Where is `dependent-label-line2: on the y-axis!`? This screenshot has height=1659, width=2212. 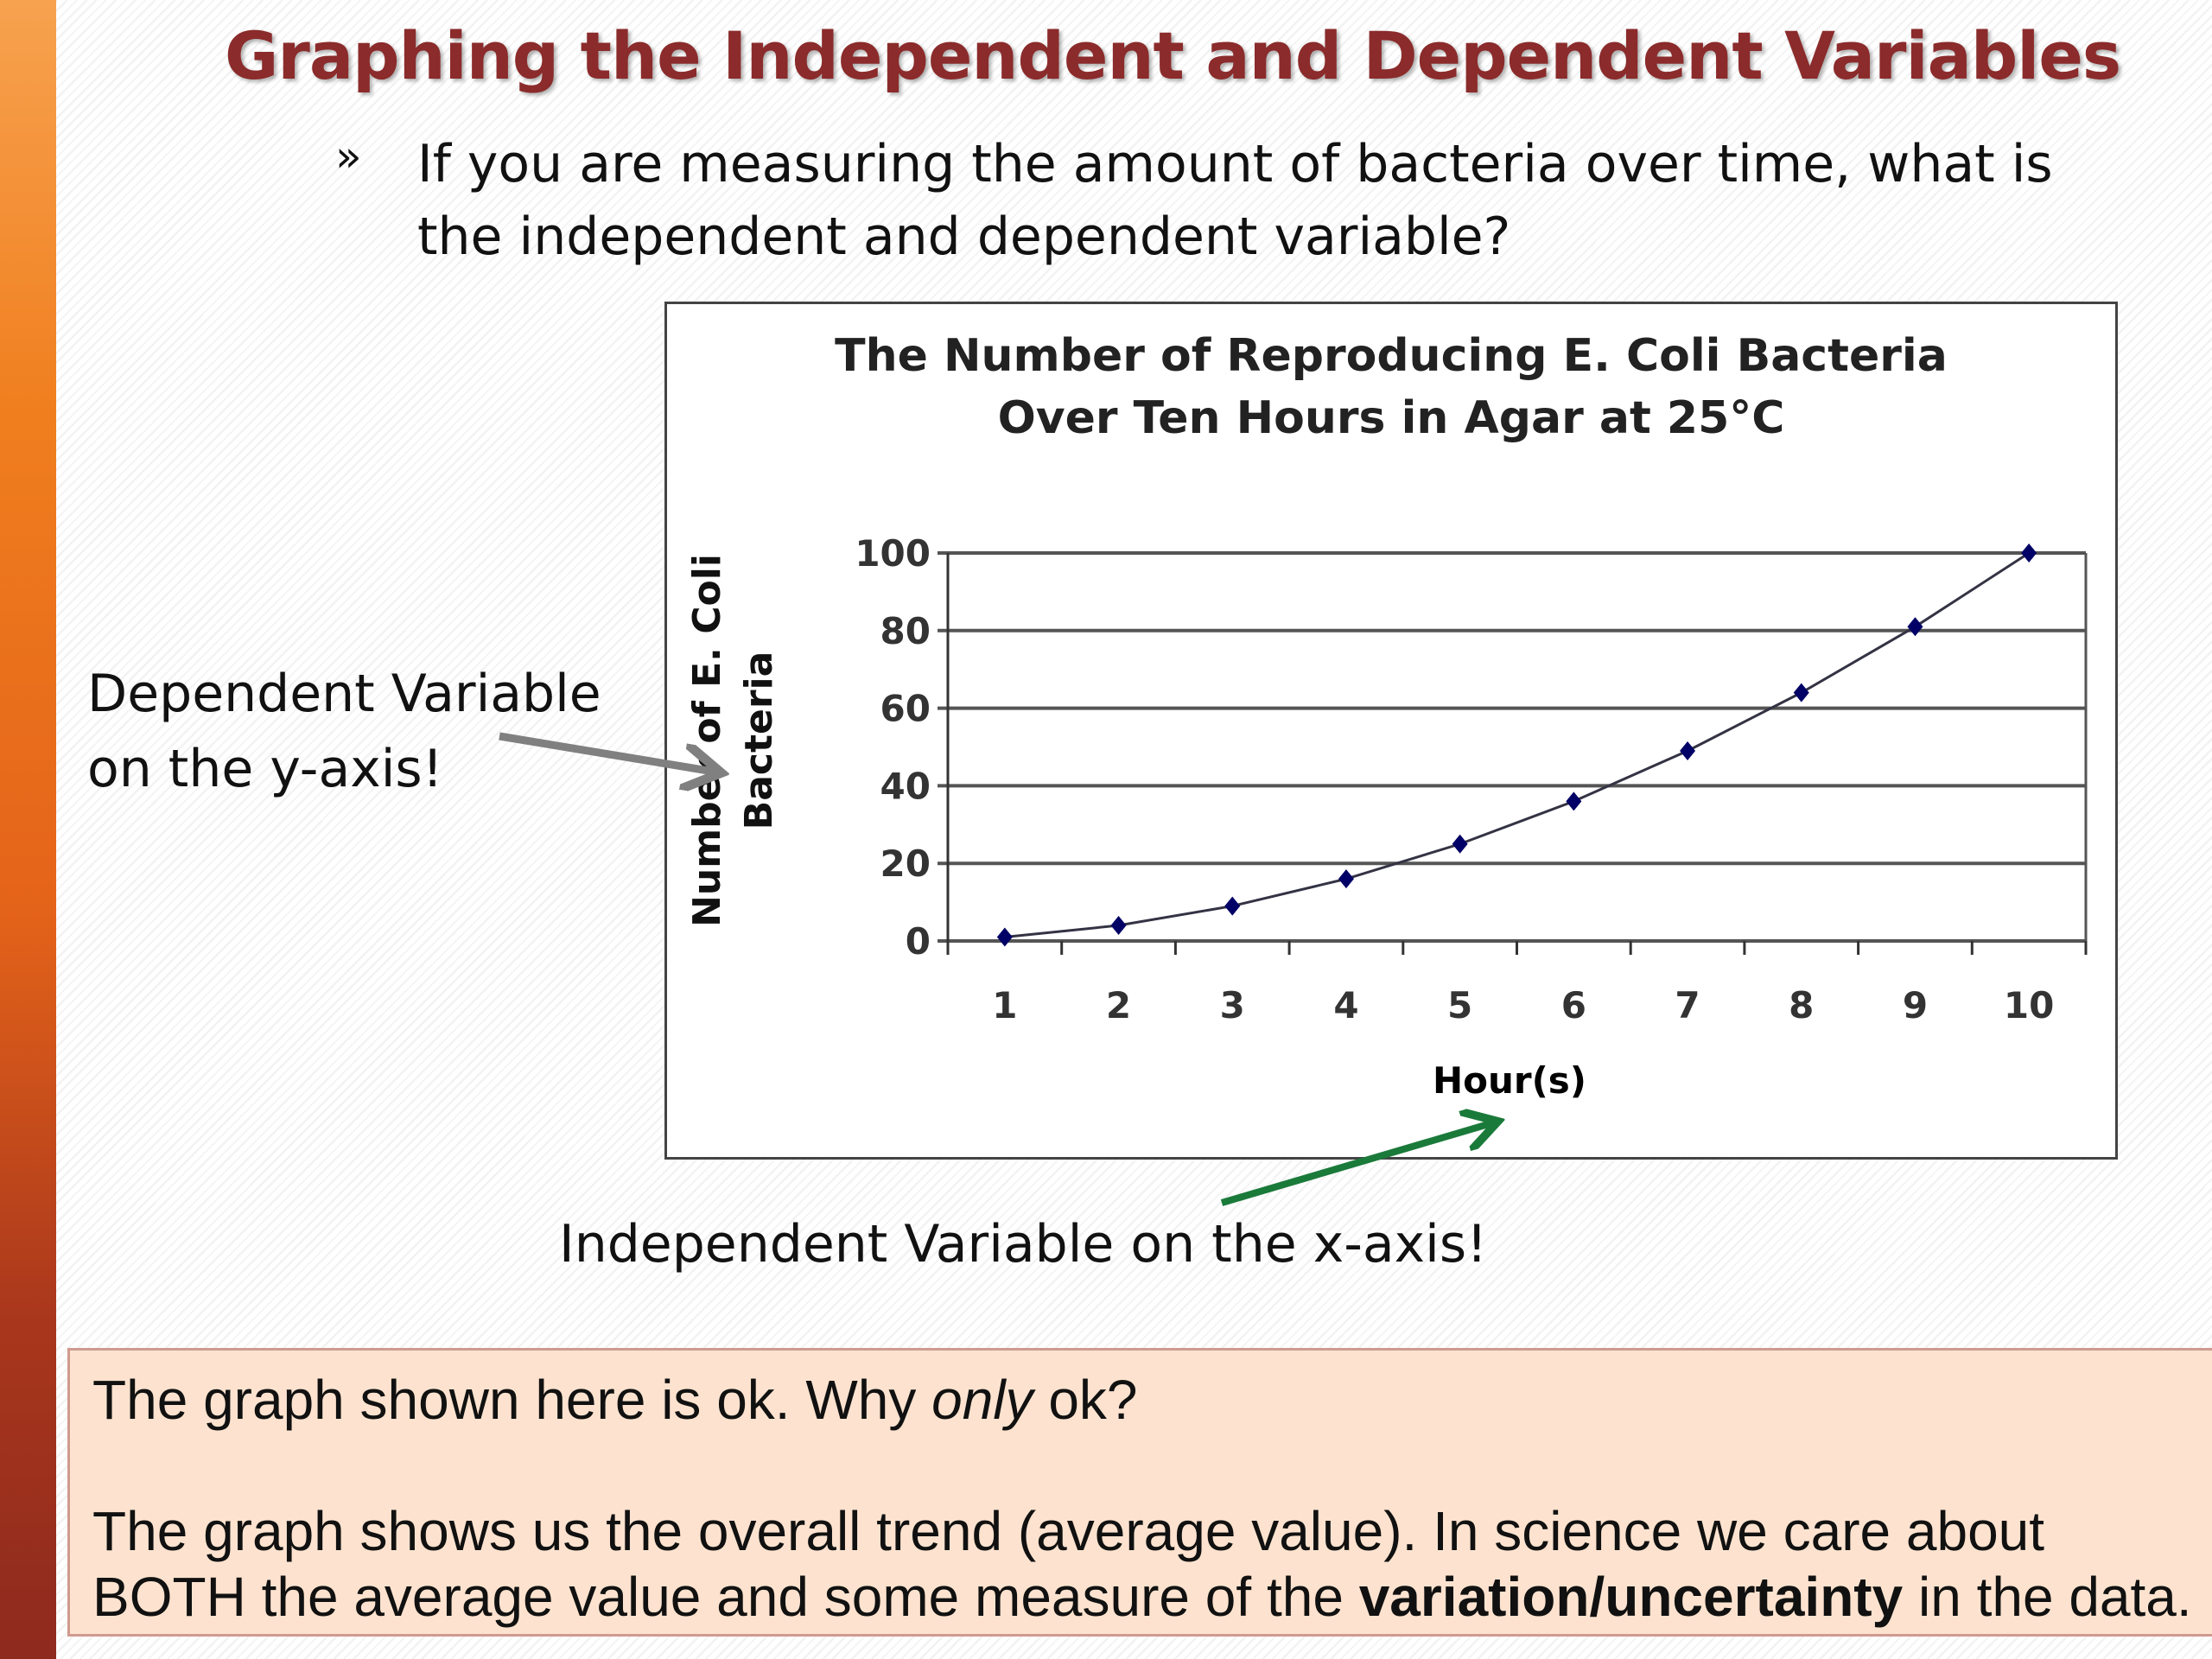
dependent-label-line2: on the y-axis! is located at coordinates (265, 769).